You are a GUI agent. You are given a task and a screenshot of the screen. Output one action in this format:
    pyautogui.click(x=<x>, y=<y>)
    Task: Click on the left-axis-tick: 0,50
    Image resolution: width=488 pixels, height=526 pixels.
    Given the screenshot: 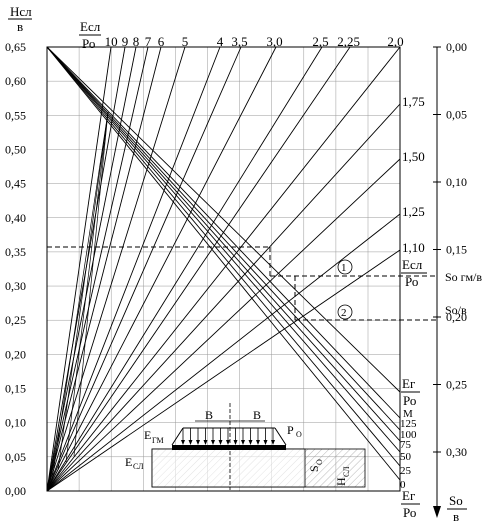 What is the action you would take?
    pyautogui.click(x=15, y=149)
    